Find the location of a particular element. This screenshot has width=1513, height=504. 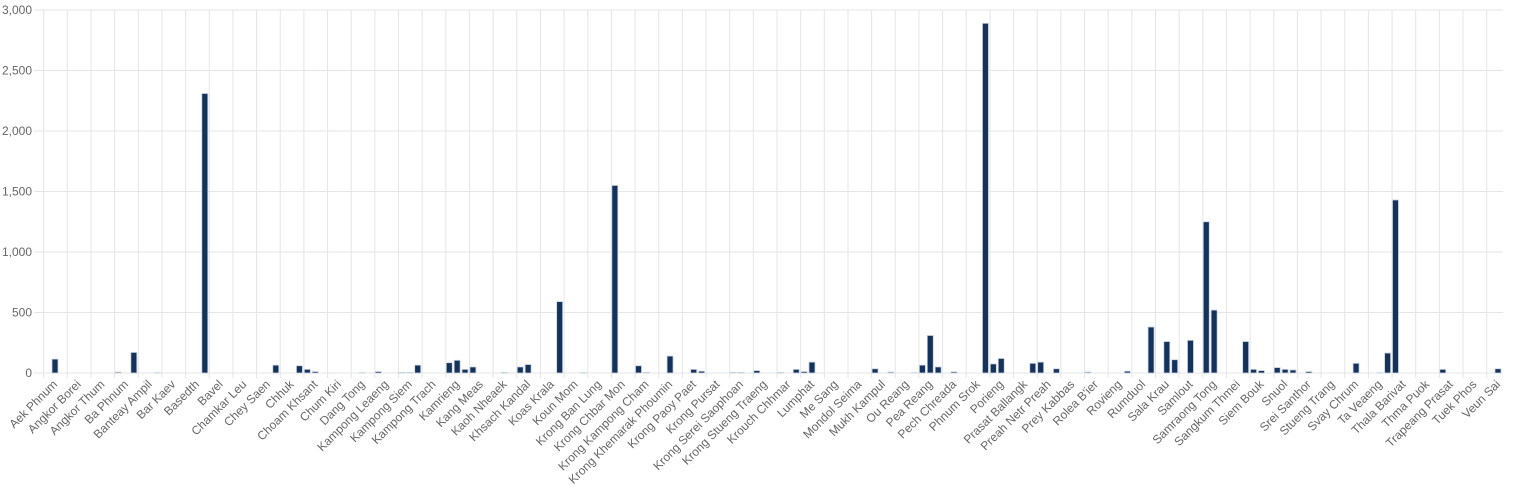

y-tick-label: 2,500 is located at coordinates (17, 71).